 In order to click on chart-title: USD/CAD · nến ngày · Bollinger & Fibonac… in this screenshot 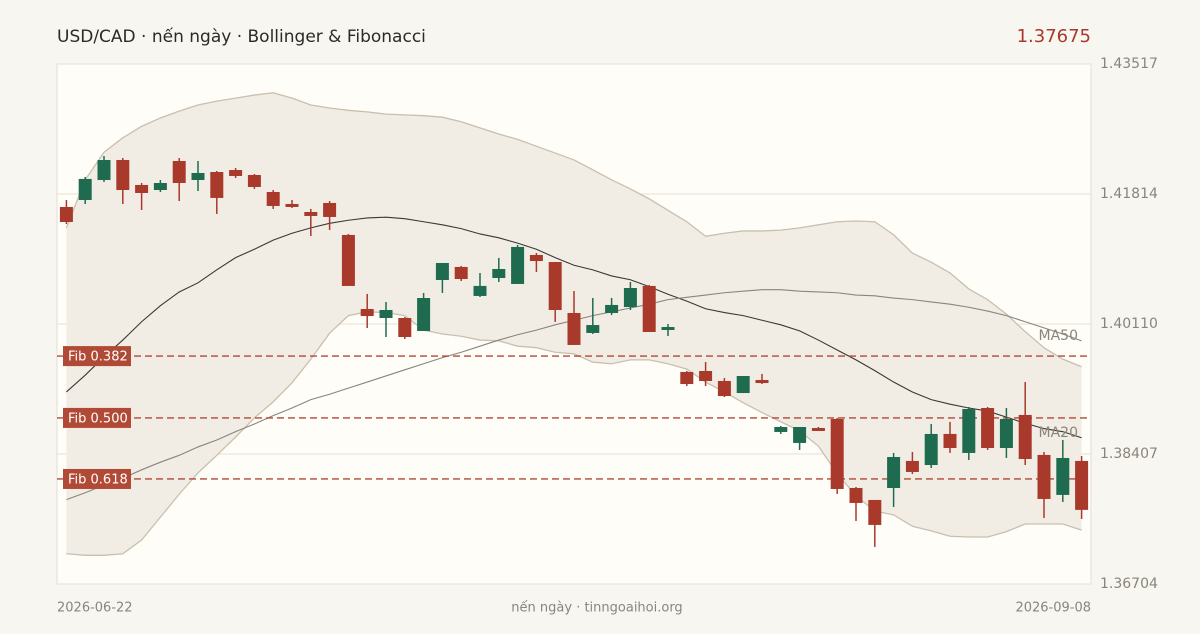, I will do `click(241, 36)`.